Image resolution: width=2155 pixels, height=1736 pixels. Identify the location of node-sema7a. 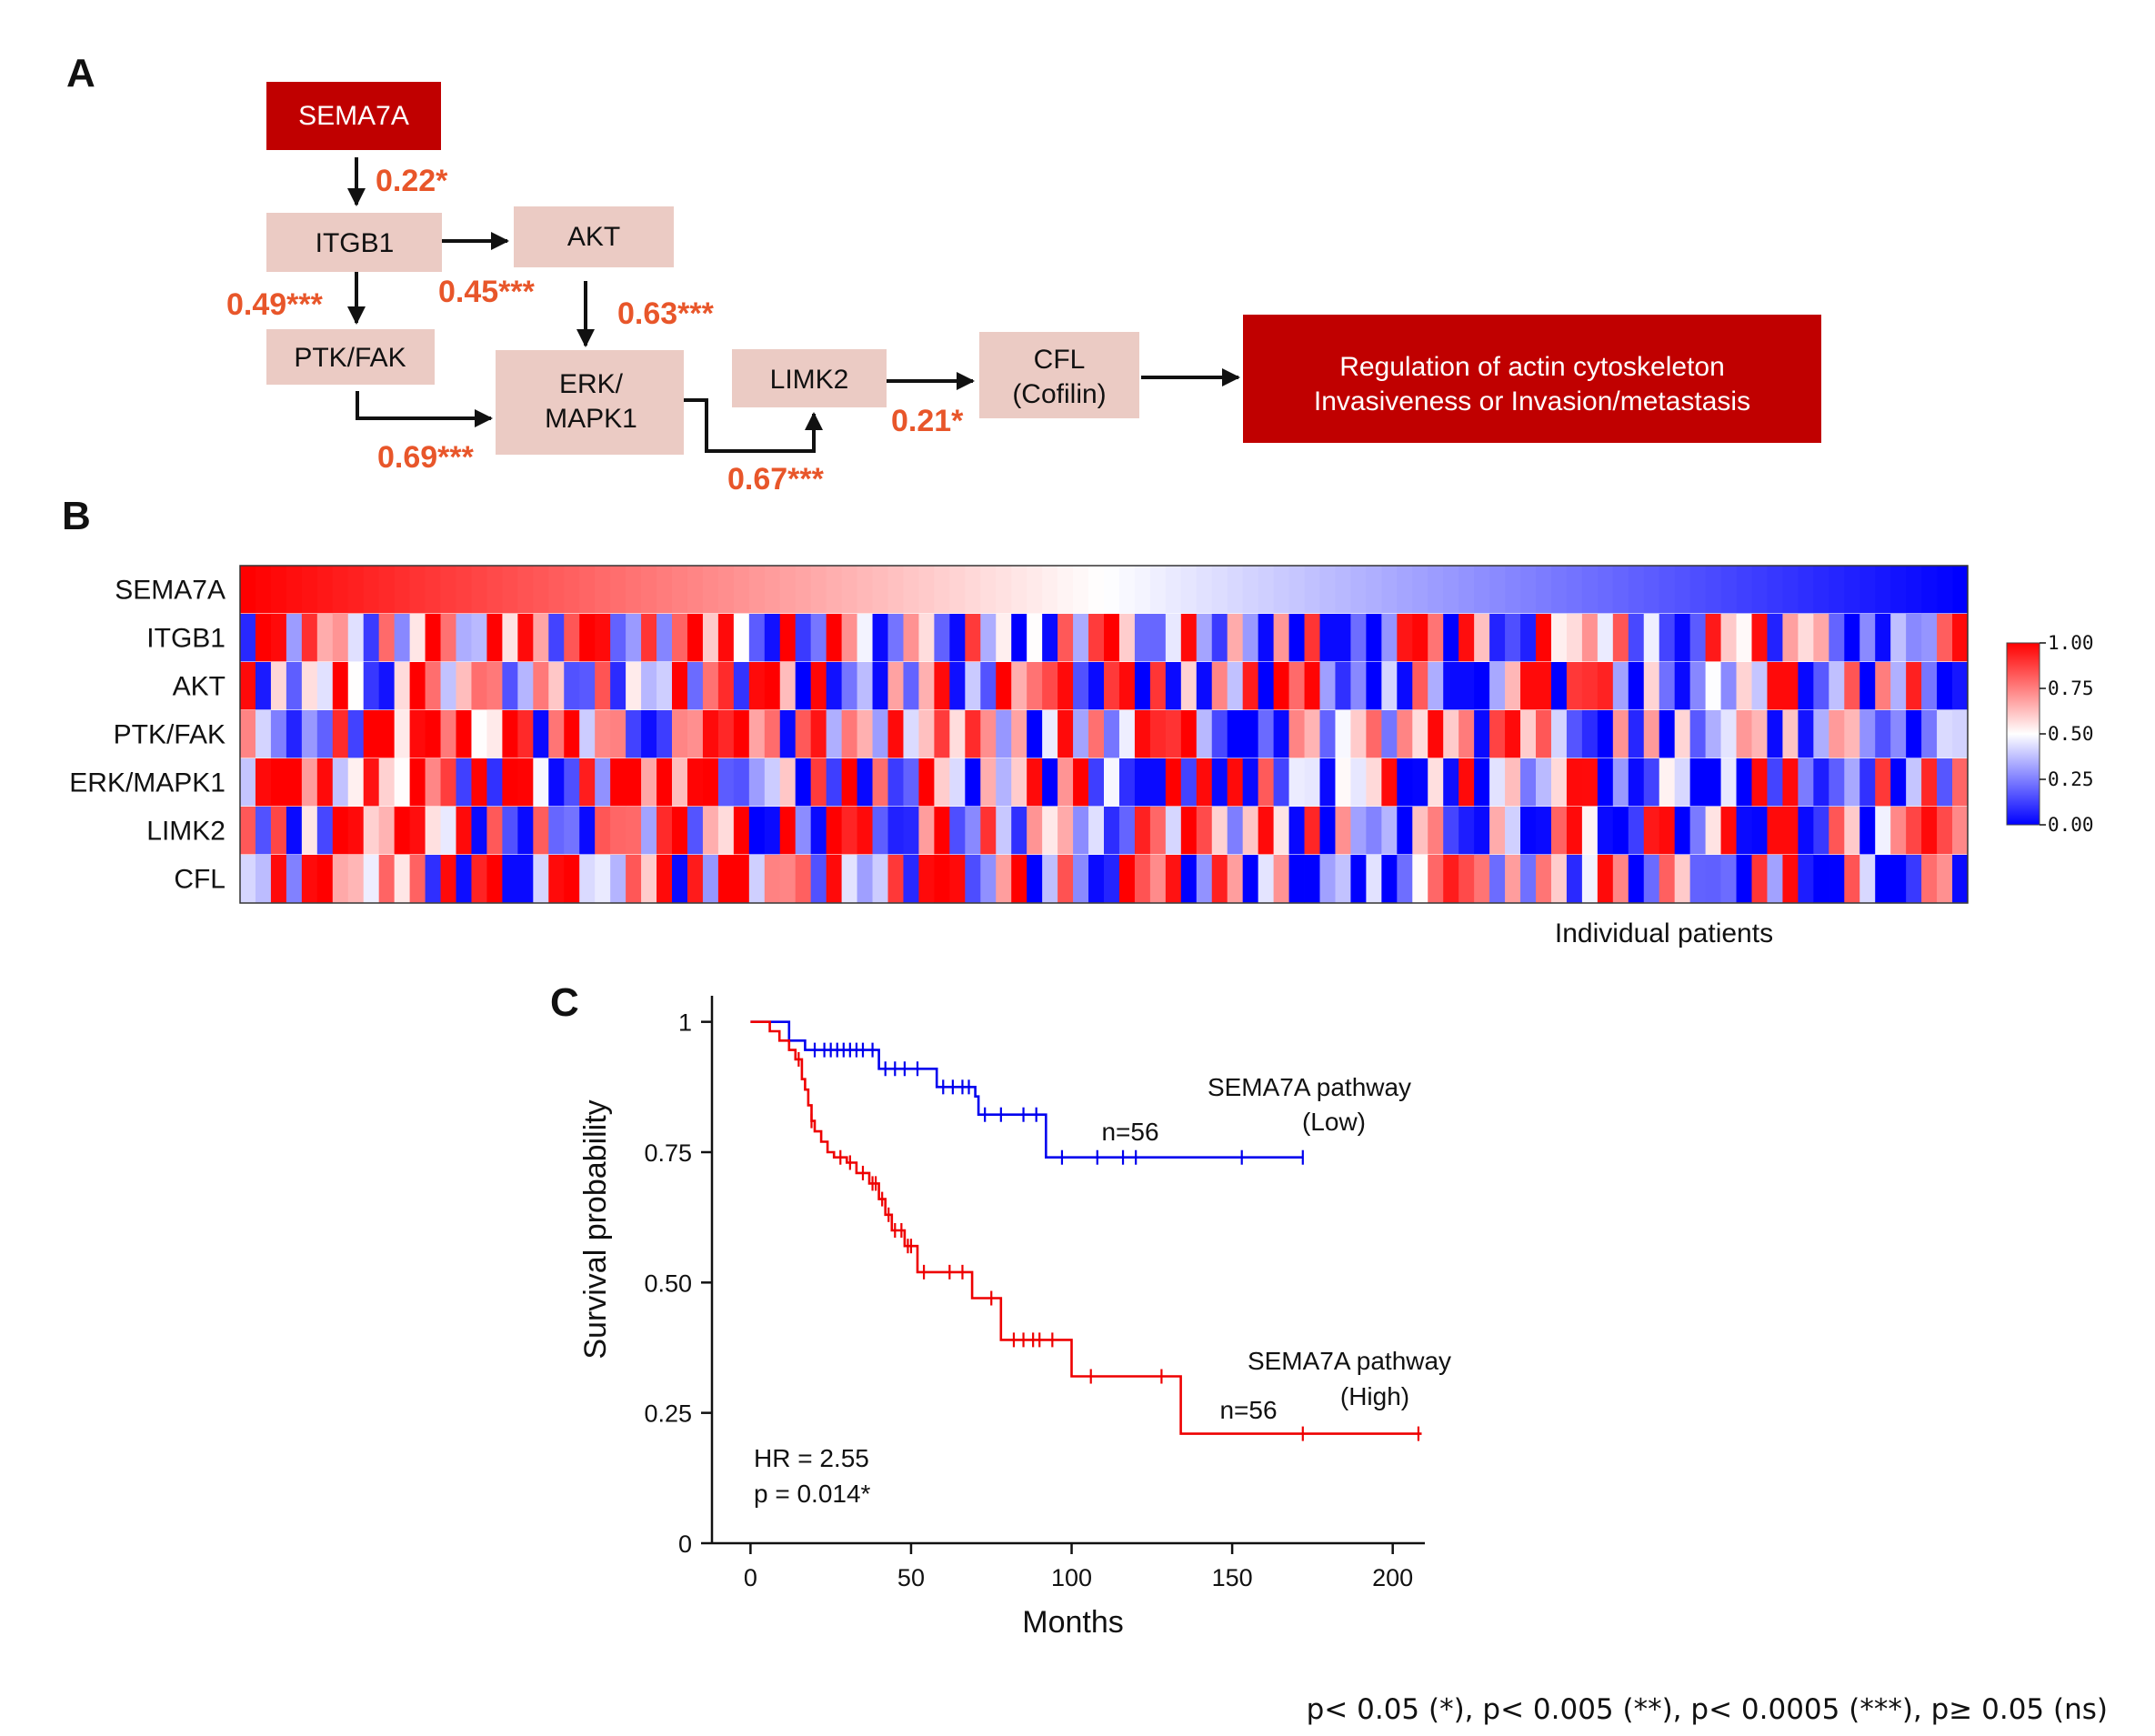
(353, 116).